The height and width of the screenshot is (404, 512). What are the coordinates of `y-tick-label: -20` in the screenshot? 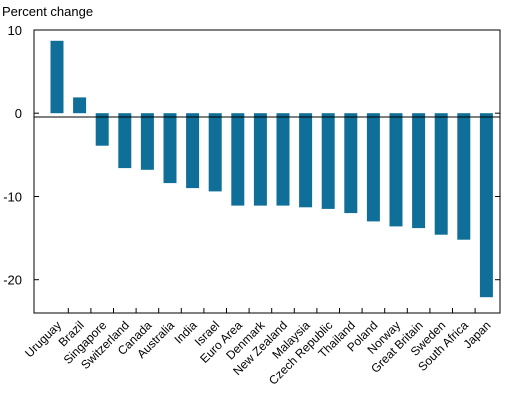 It's located at (12, 280).